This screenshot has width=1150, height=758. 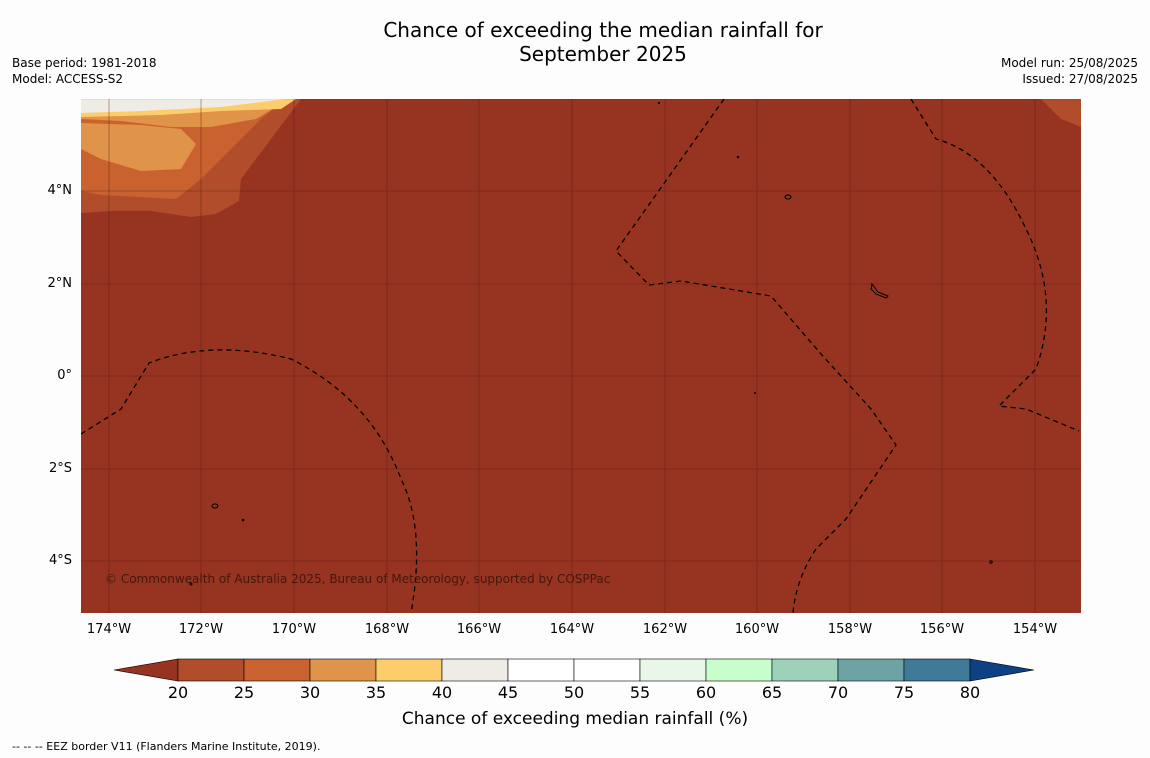 What do you see at coordinates (294, 629) in the screenshot?
I see `lon-label-170w: 170°W` at bounding box center [294, 629].